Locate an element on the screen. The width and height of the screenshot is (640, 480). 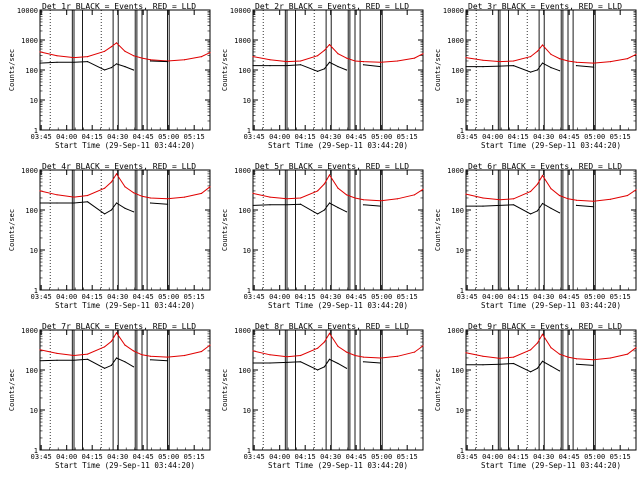
x-tick-label: 03:45 is located at coordinates (254, 457).